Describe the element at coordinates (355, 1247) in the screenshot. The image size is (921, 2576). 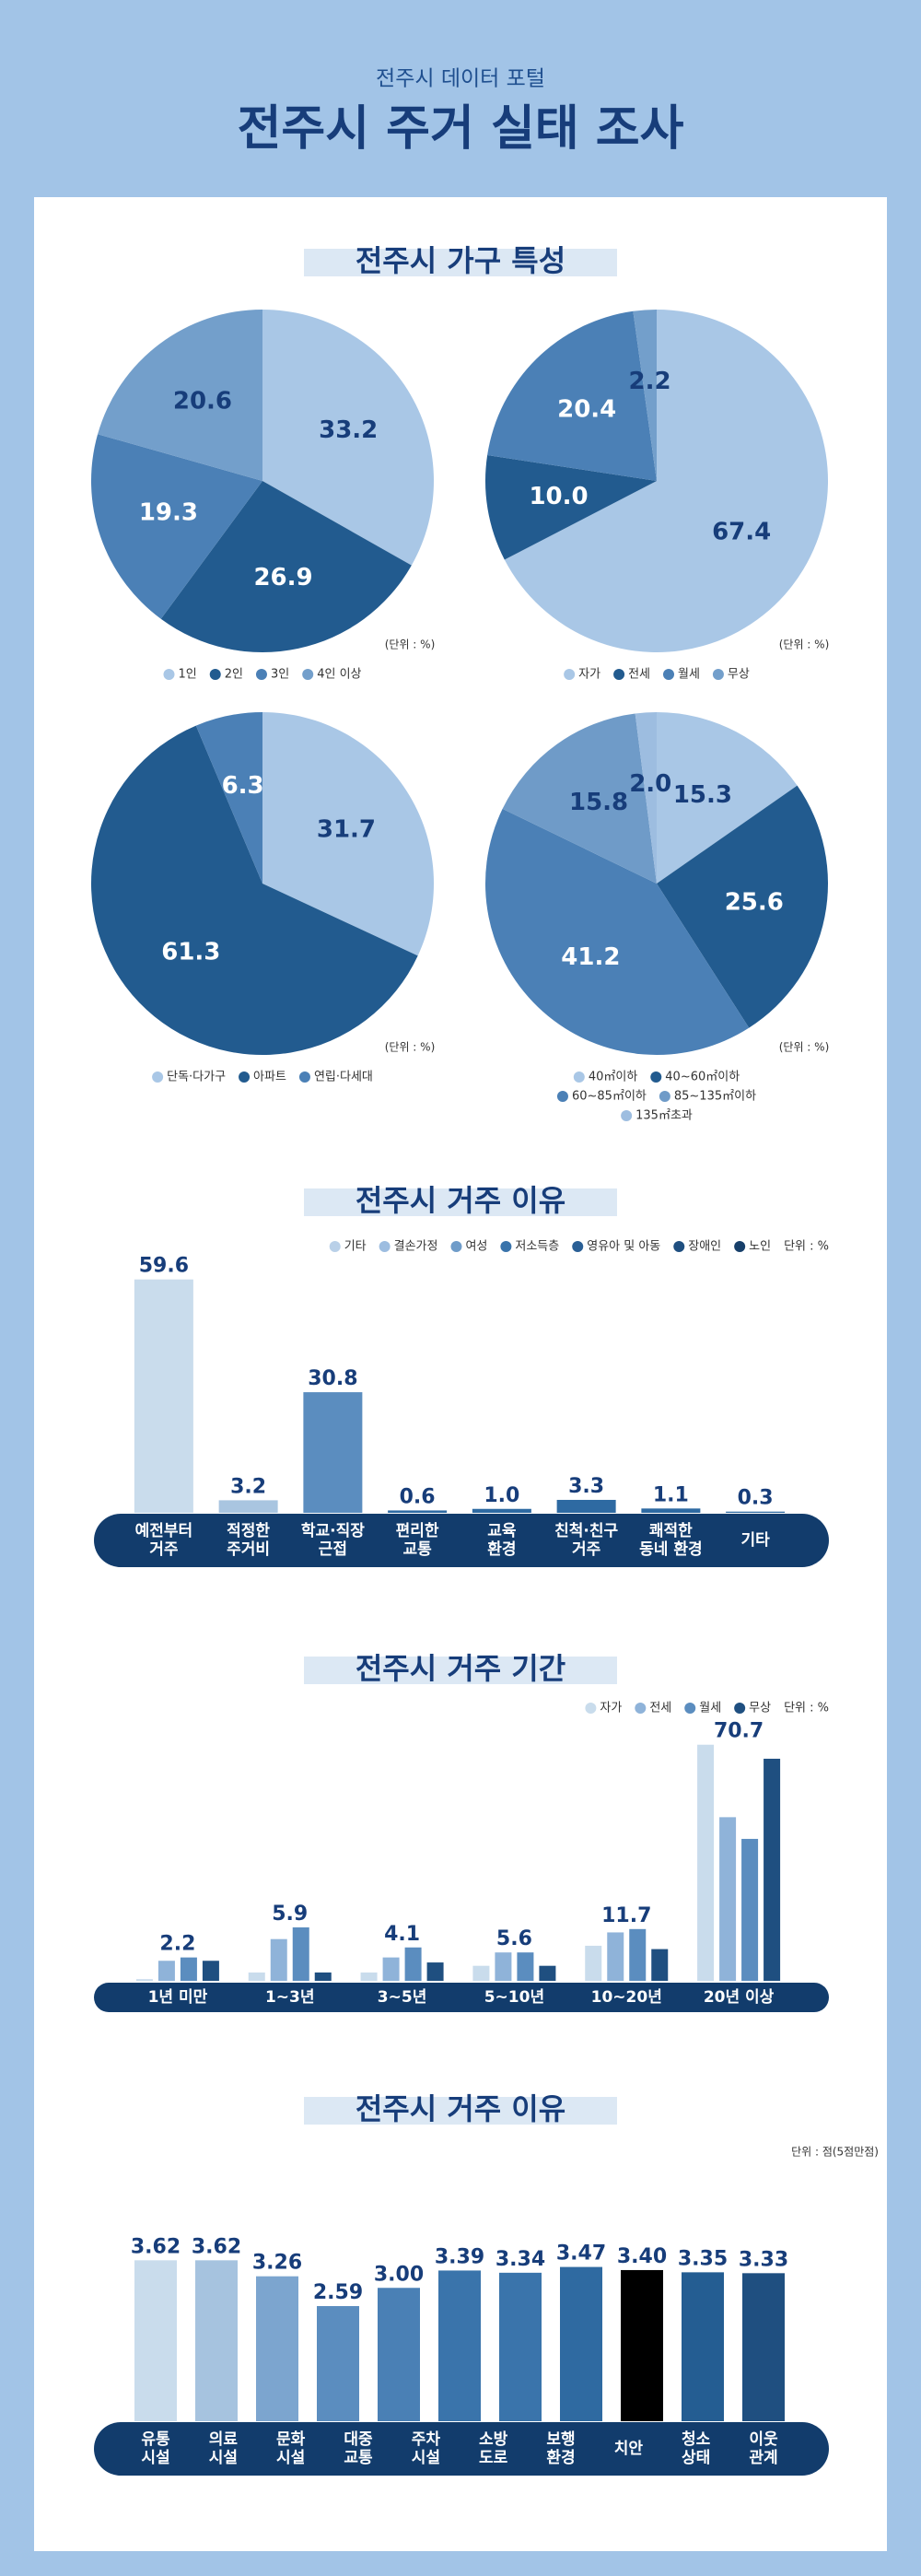
I see `legend-label: 기타` at that location.